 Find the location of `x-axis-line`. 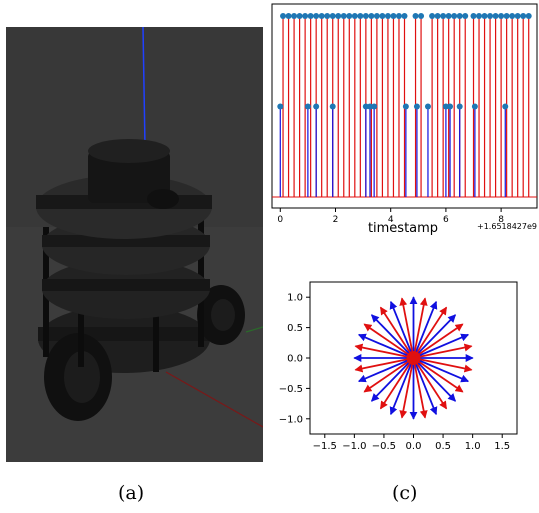

x-axis-line is located at coordinates (214, 399).